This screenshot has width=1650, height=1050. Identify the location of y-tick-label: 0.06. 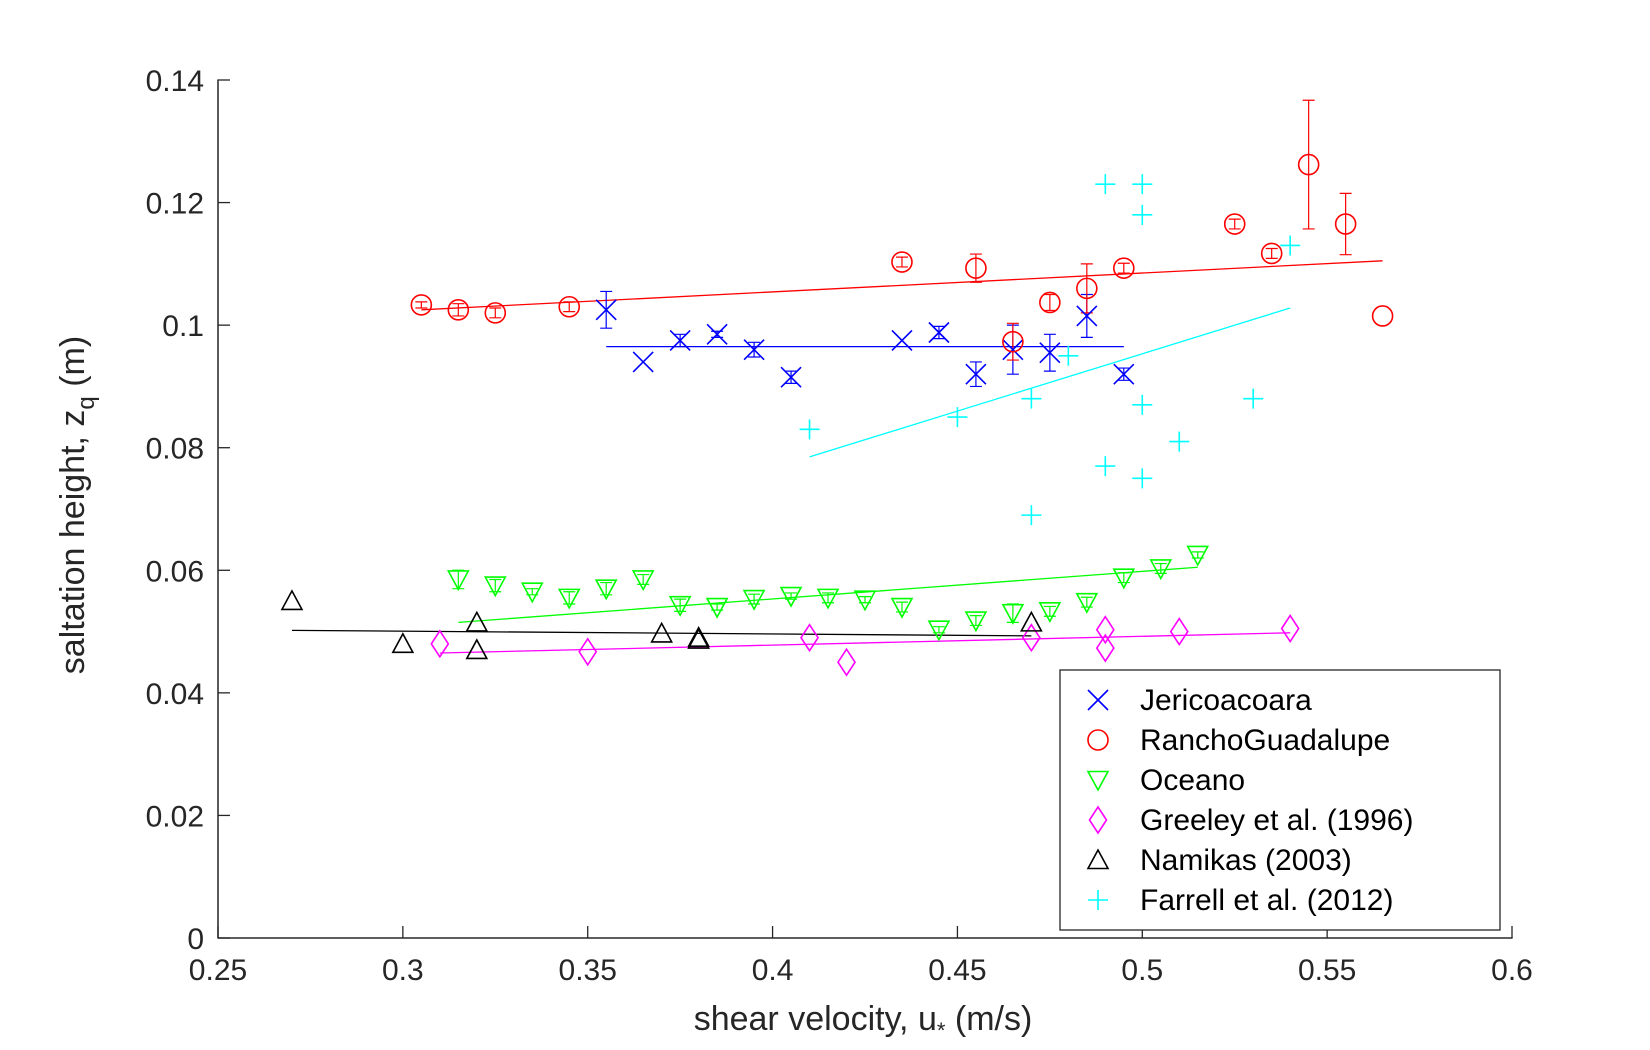
(175, 571).